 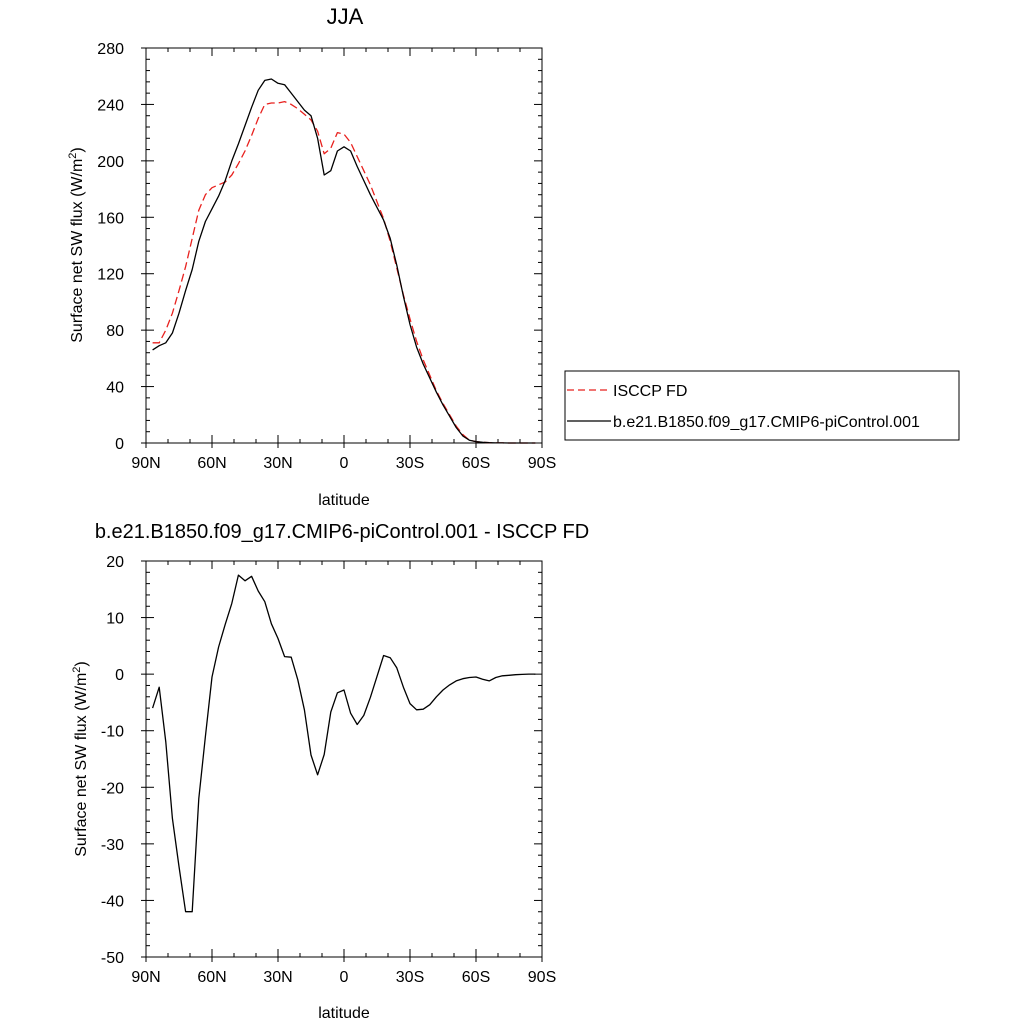 What do you see at coordinates (81, 765) in the screenshot?
I see `bottom-y-axis-label-main: Surface net SW flux (W/m` at bounding box center [81, 765].